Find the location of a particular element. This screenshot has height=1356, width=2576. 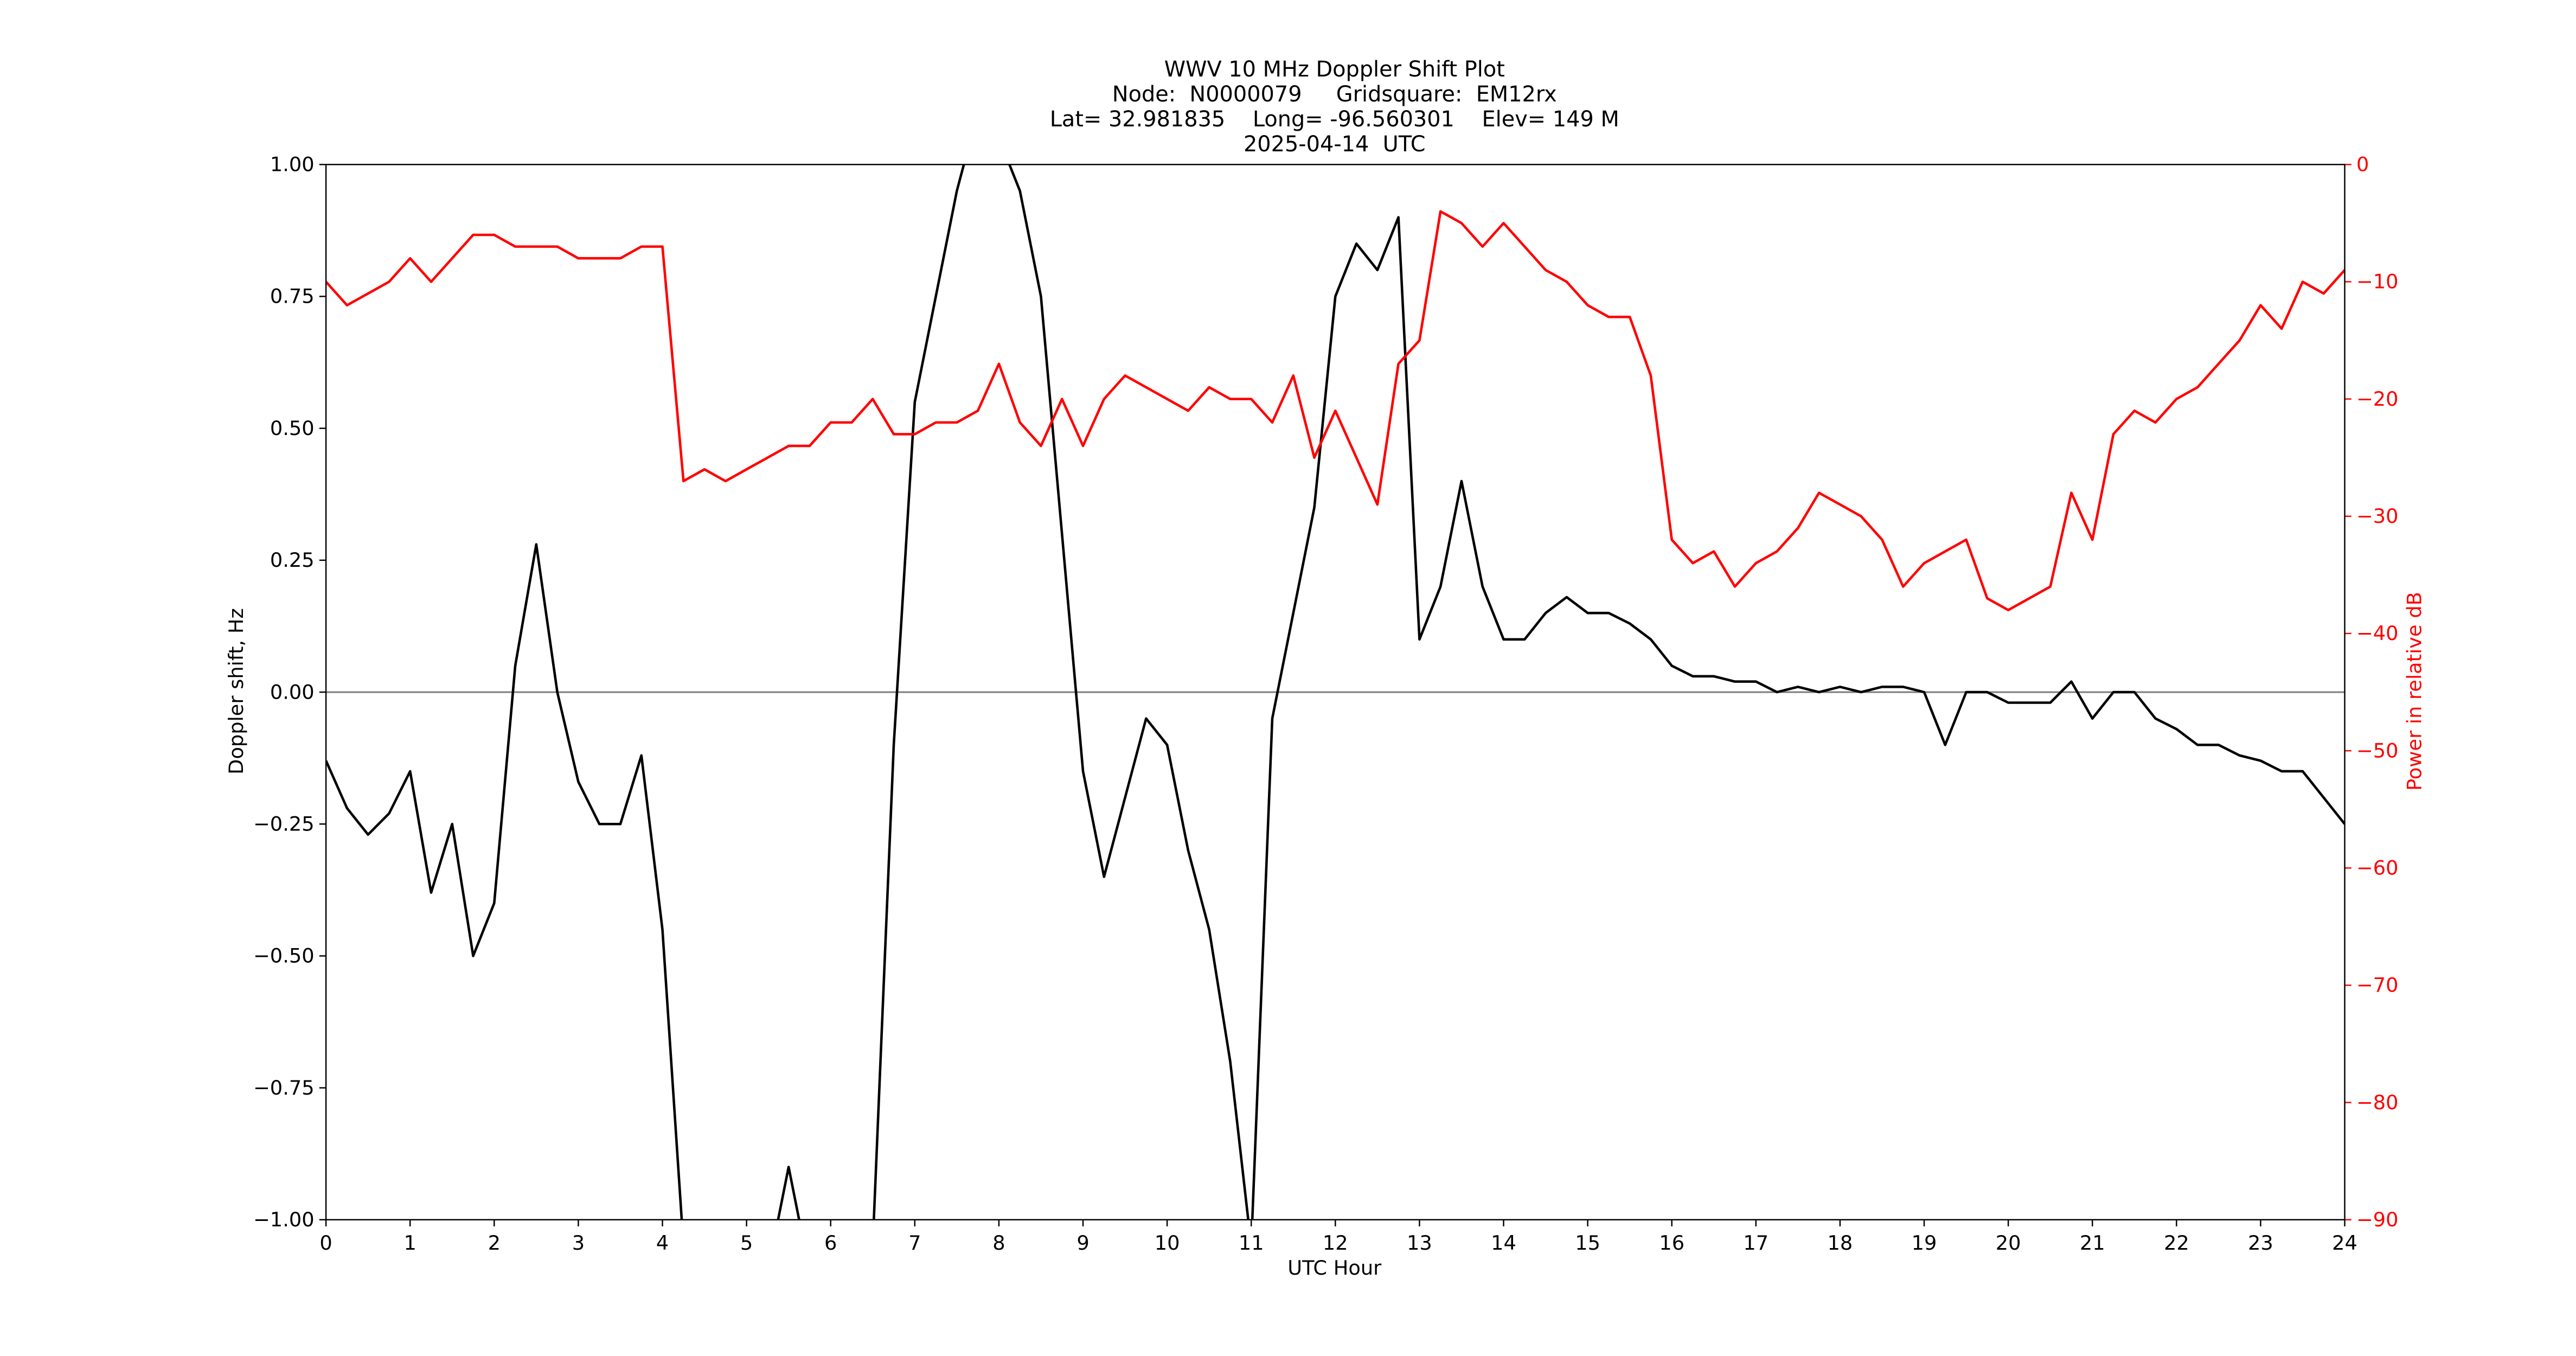

y-tick-label: 1.00 is located at coordinates (292, 164).